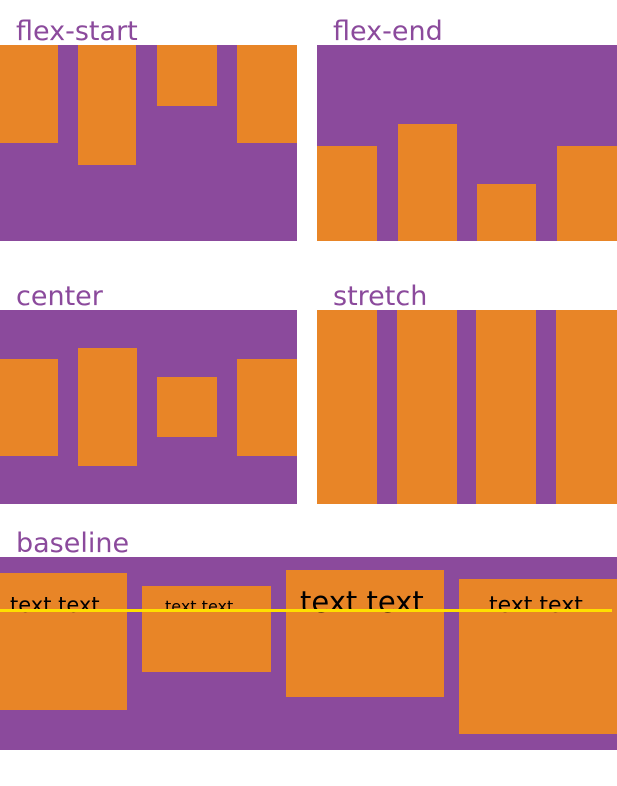  I want to click on panel-center: center, so click(148, 393).